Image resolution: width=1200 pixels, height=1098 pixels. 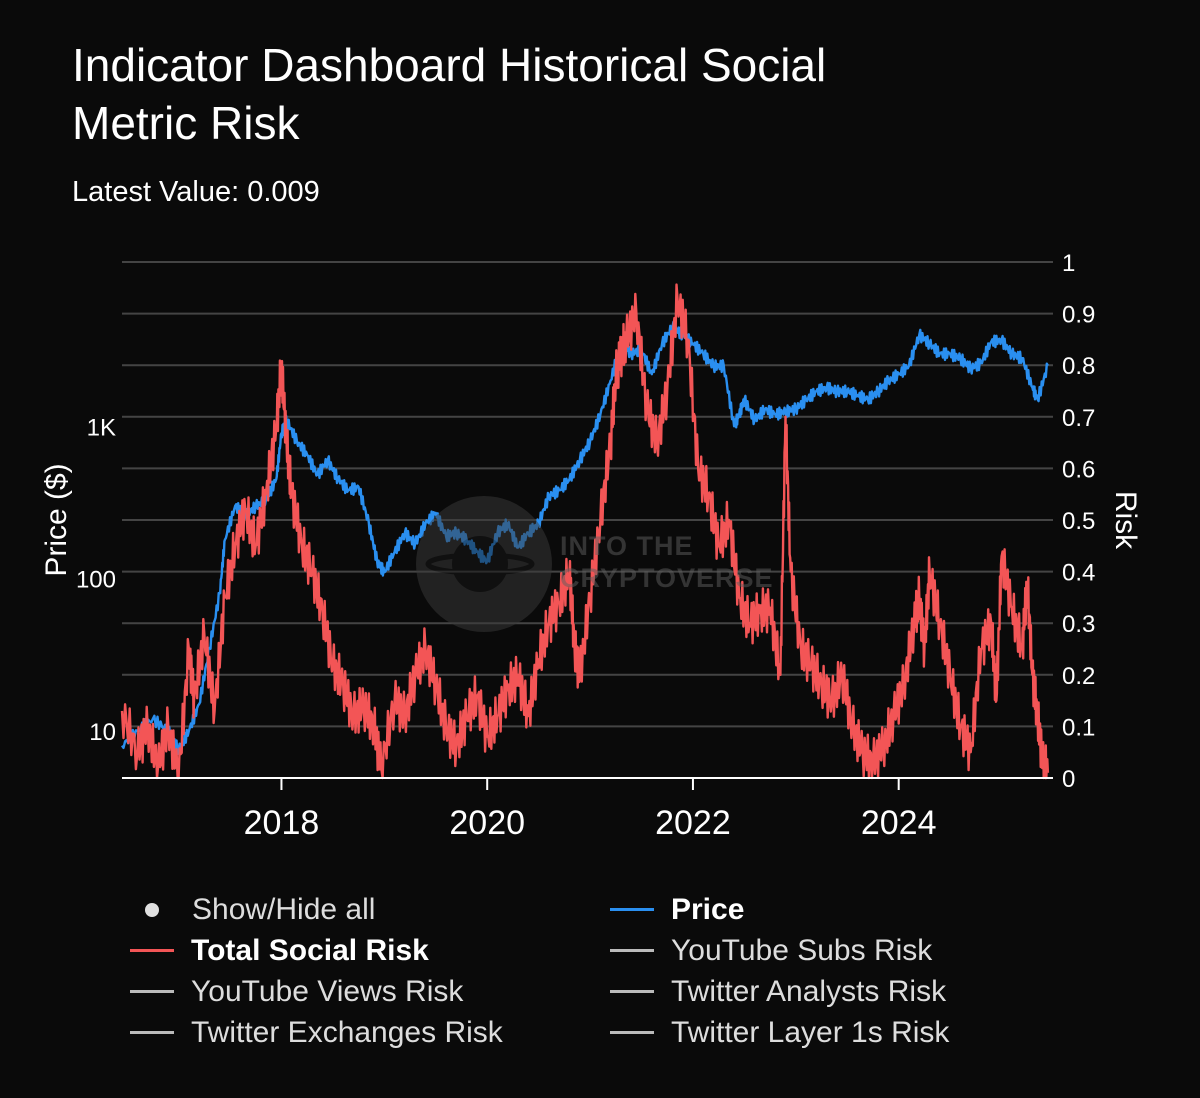 I want to click on legend-item-twitter-exchanges-risk: Twitter Exchanges Risk, so click(x=370, y=1032).